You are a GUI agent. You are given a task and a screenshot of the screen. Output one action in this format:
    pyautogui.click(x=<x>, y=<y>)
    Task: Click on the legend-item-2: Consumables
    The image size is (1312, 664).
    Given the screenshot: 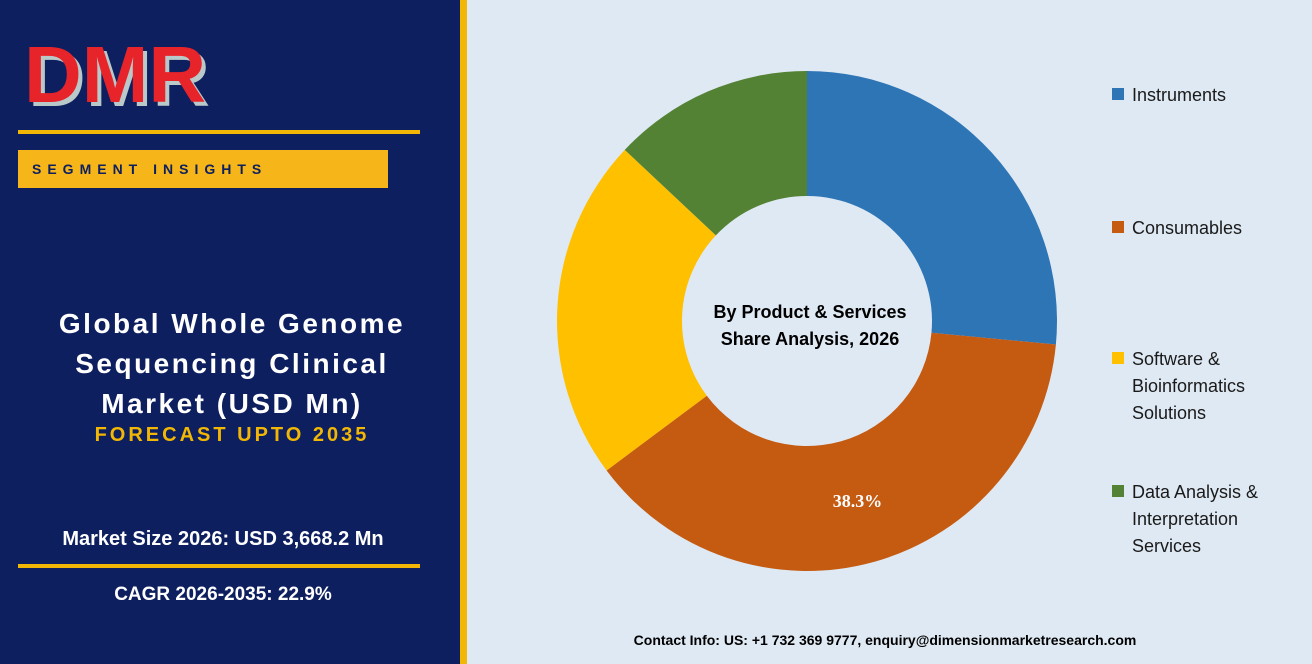 What is the action you would take?
    pyautogui.click(x=1211, y=228)
    